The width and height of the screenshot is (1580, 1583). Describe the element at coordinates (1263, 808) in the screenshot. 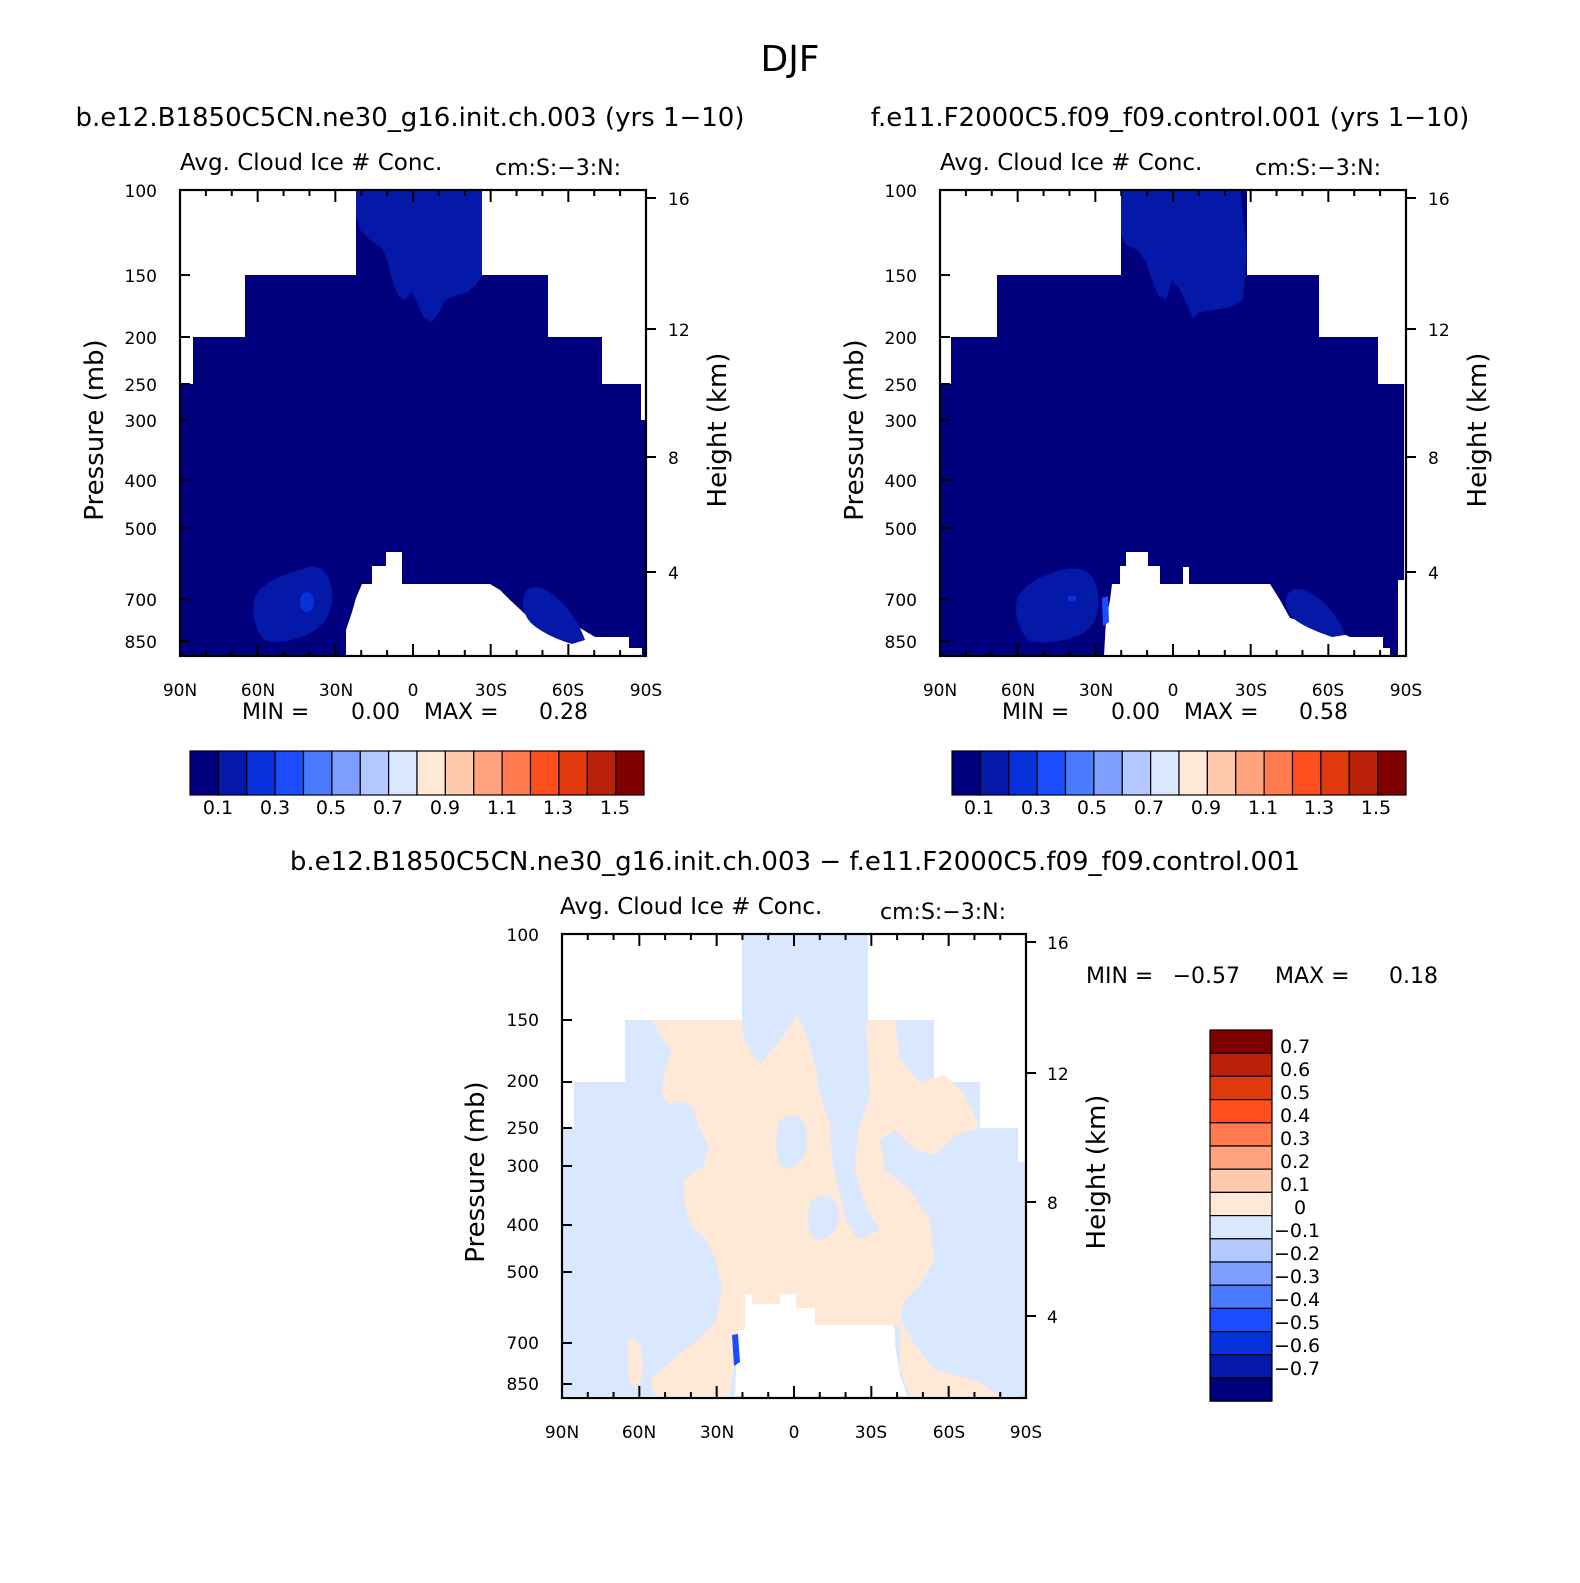

I see `panel-2-cb-label-5: 1.1` at that location.